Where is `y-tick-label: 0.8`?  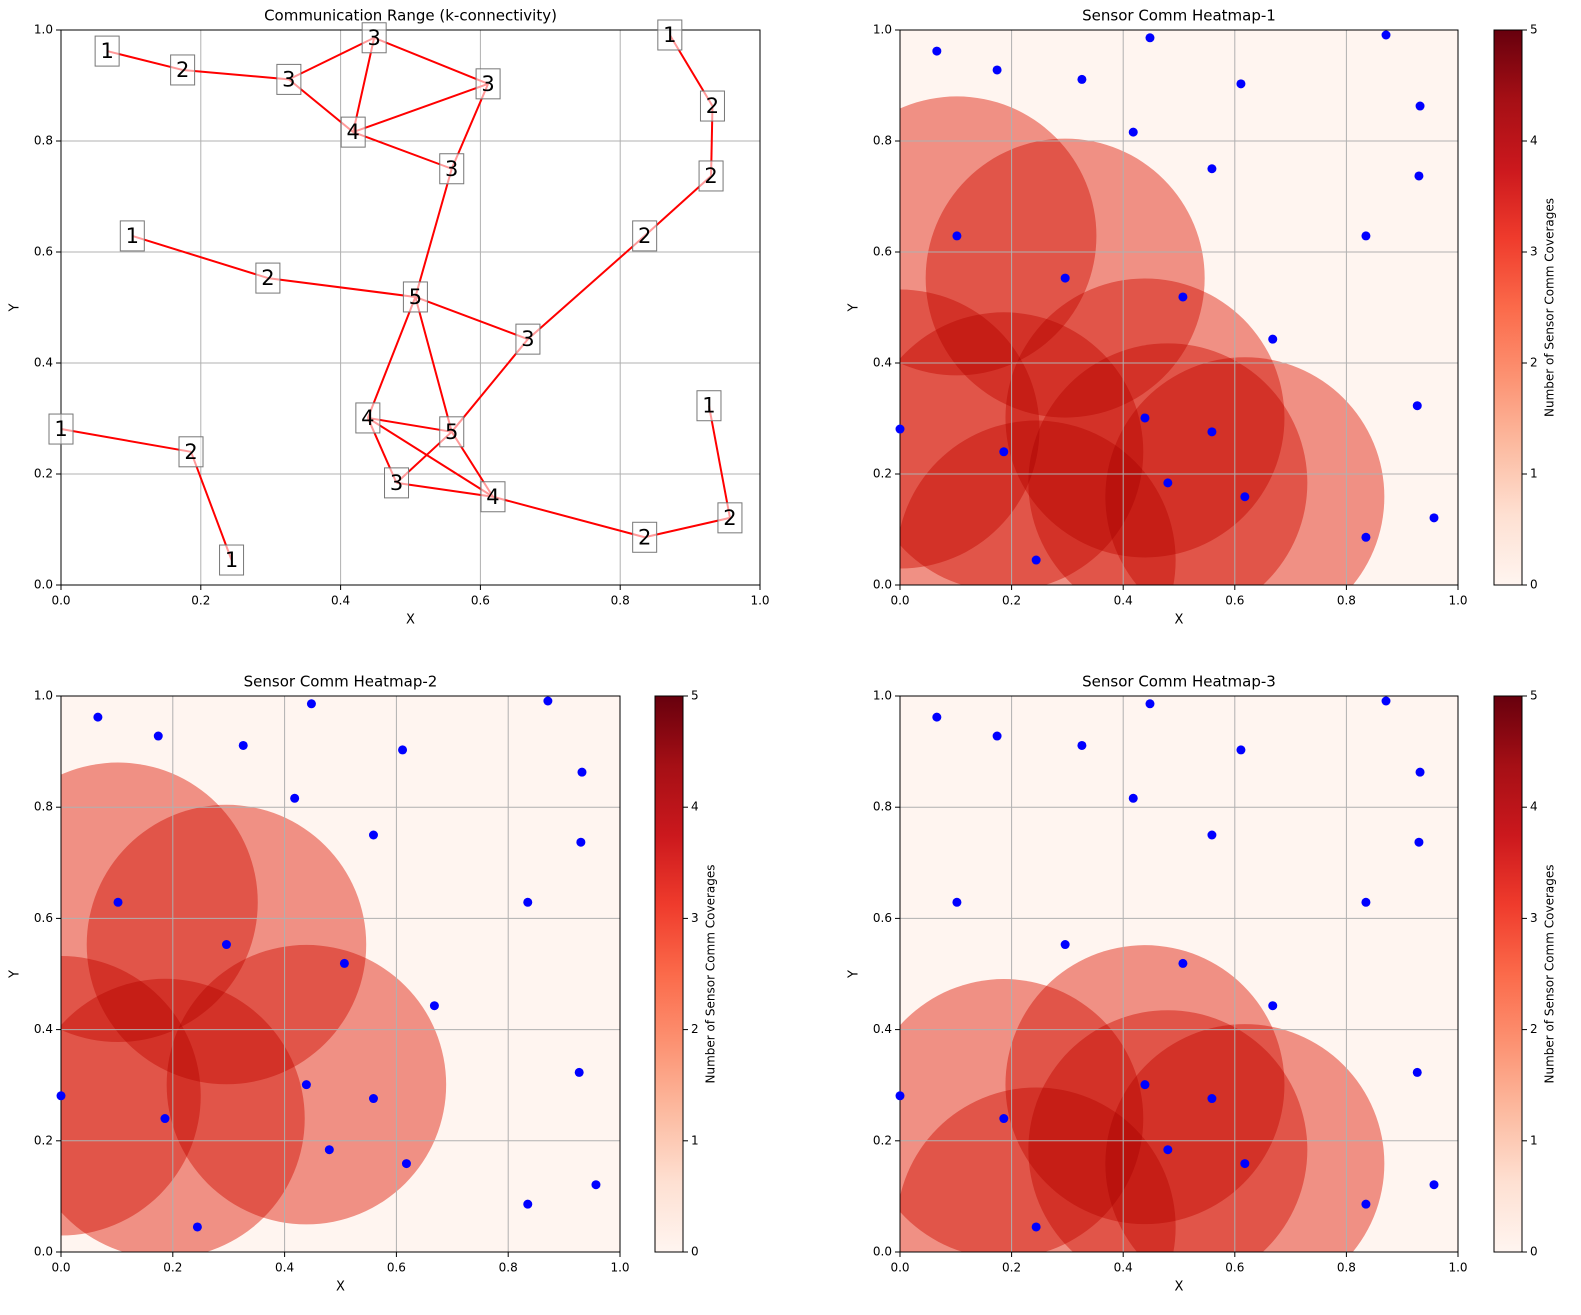
y-tick-label: 0.8 is located at coordinates (882, 807).